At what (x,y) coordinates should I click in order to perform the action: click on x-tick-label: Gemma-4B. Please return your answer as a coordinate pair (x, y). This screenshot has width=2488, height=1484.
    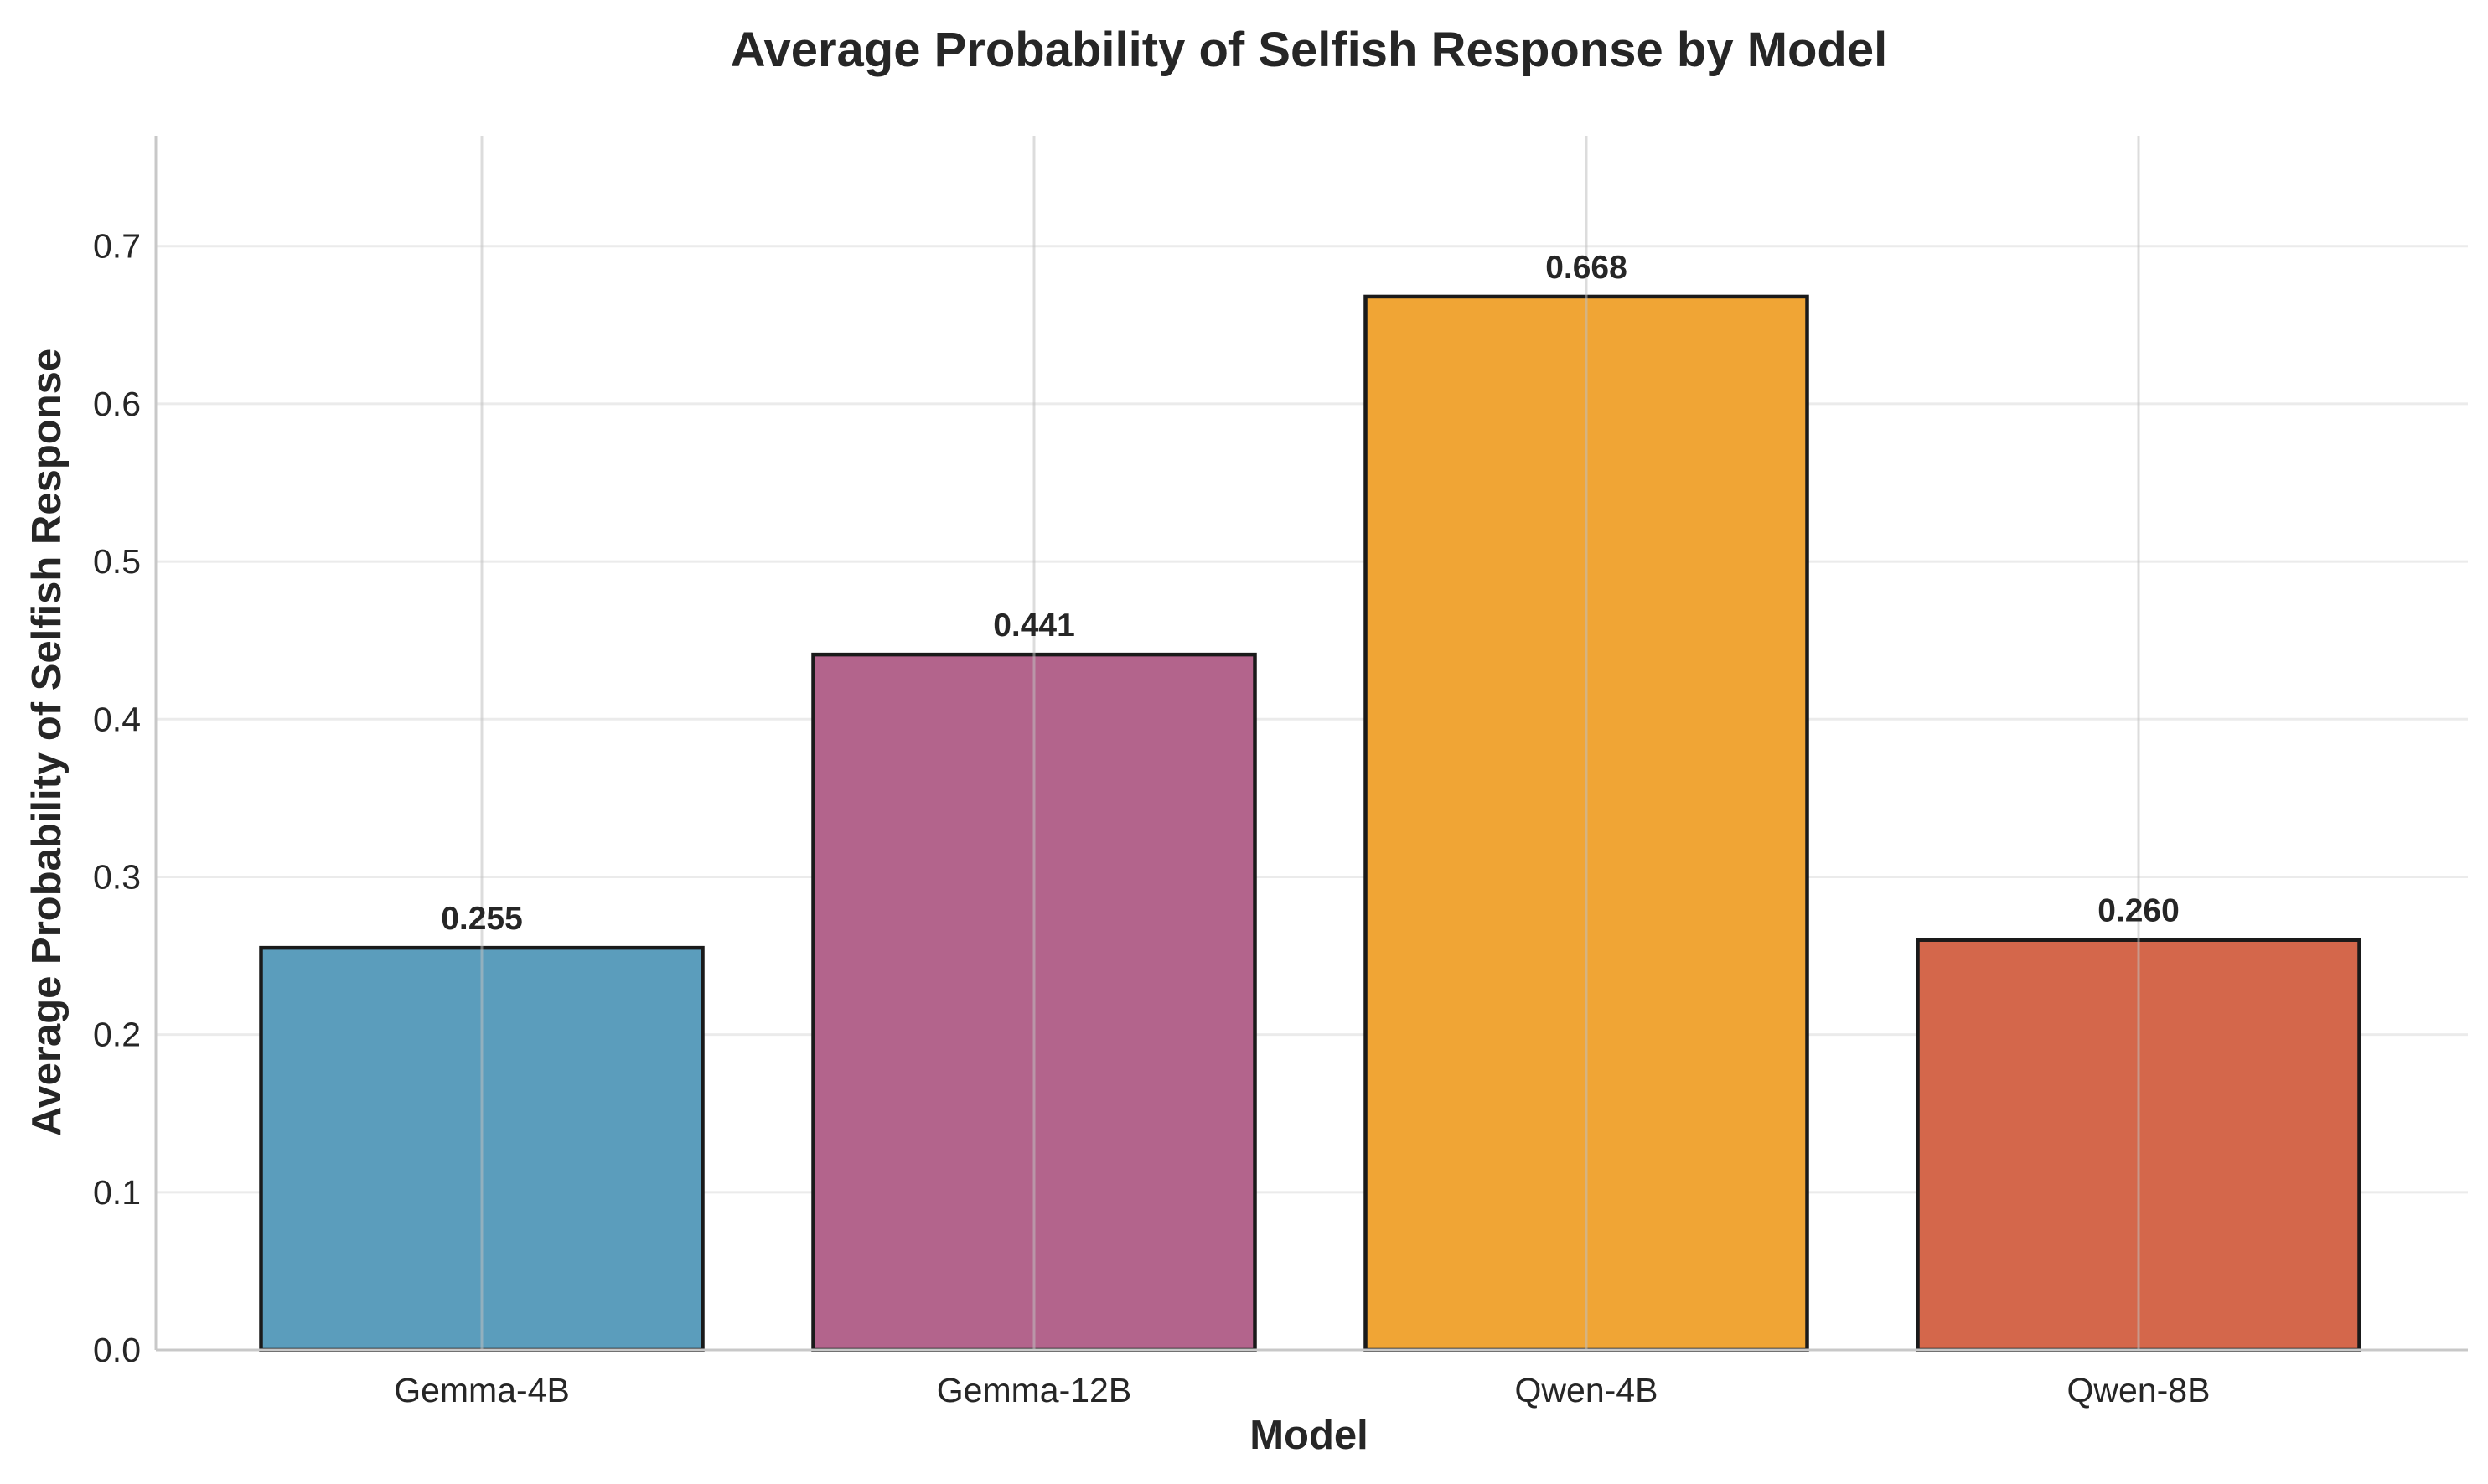
    Looking at the image, I should click on (482, 1390).